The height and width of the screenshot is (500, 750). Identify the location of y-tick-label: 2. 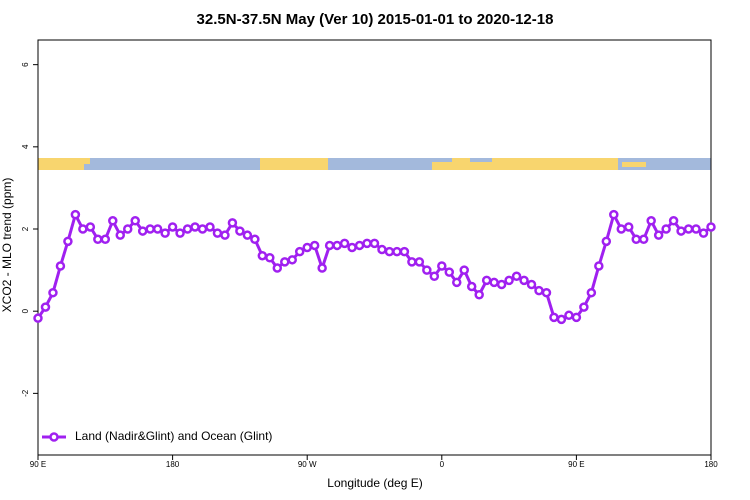
(25, 228).